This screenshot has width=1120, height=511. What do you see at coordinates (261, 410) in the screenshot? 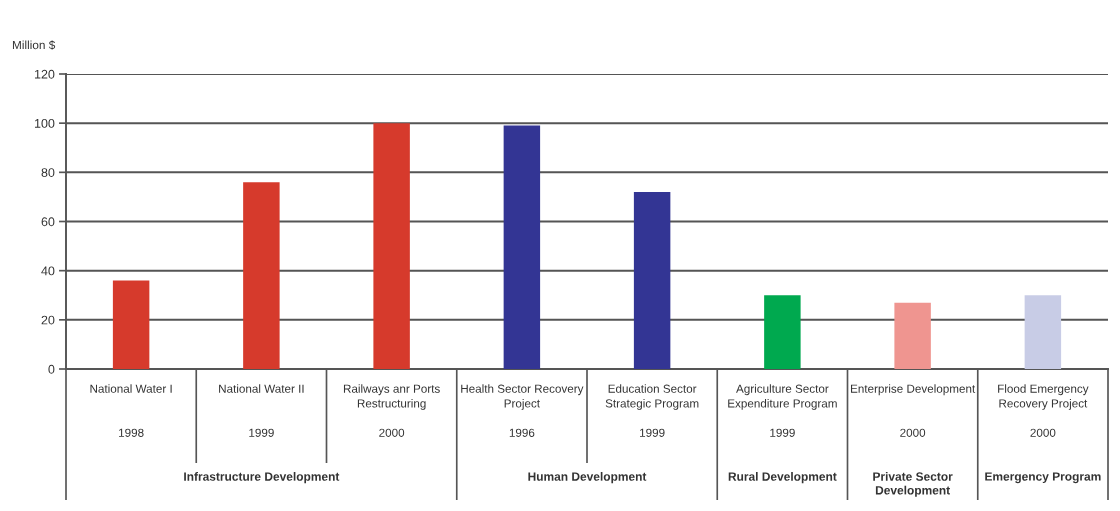
I see `category-label: National Water II 1999` at bounding box center [261, 410].